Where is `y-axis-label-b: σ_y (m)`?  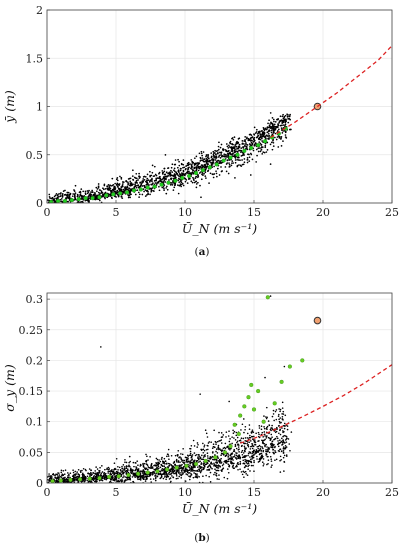 y-axis-label-b: σ_y (m) is located at coordinates (9, 388).